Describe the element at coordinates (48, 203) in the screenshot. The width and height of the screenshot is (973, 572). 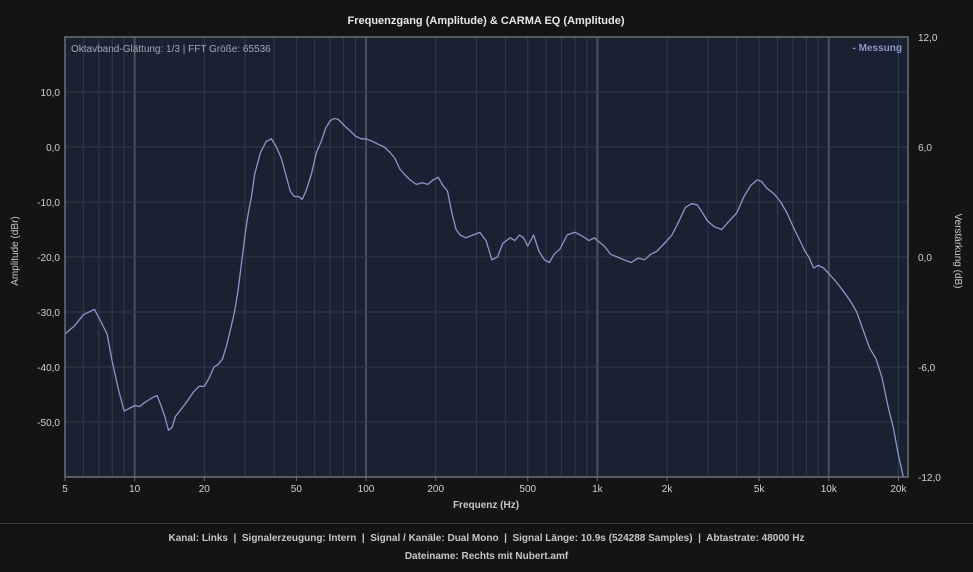
I see `y-tick-label: -10,0` at that location.